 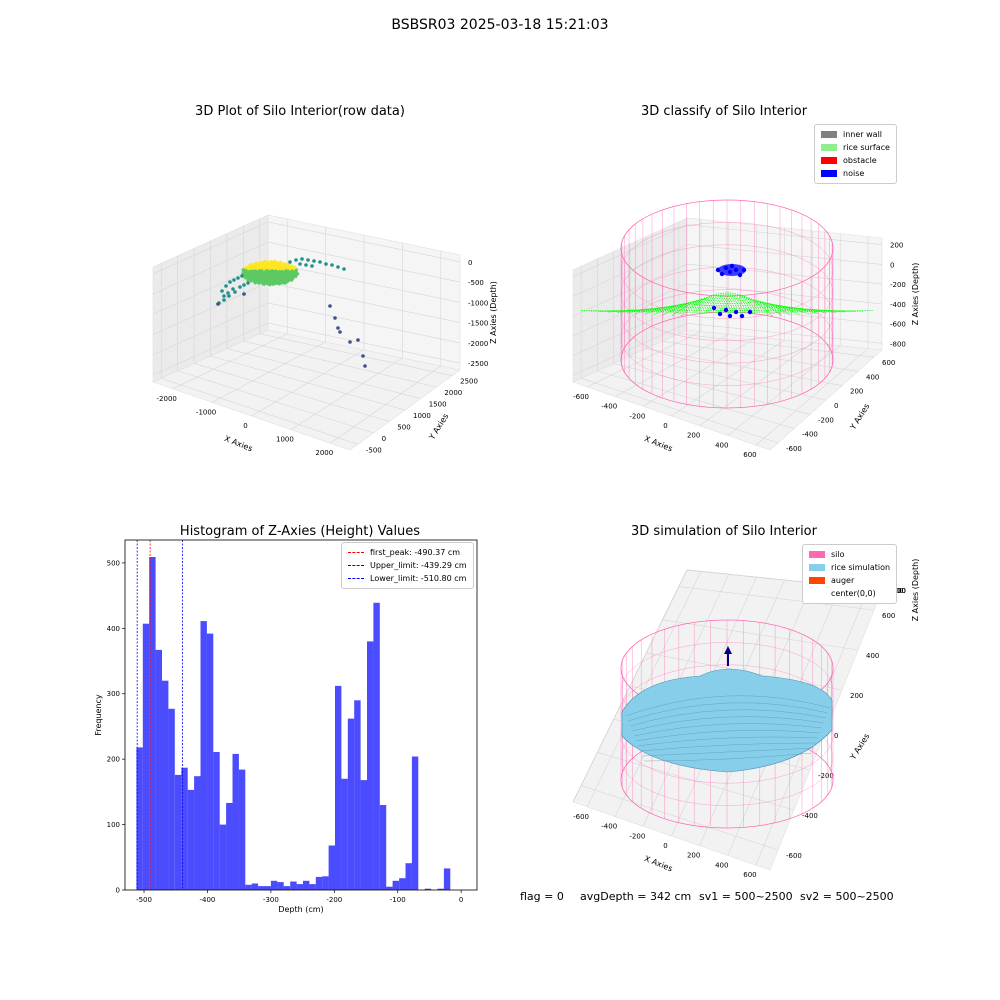 I want to click on z-tick-label: -400, so click(x=898, y=591).